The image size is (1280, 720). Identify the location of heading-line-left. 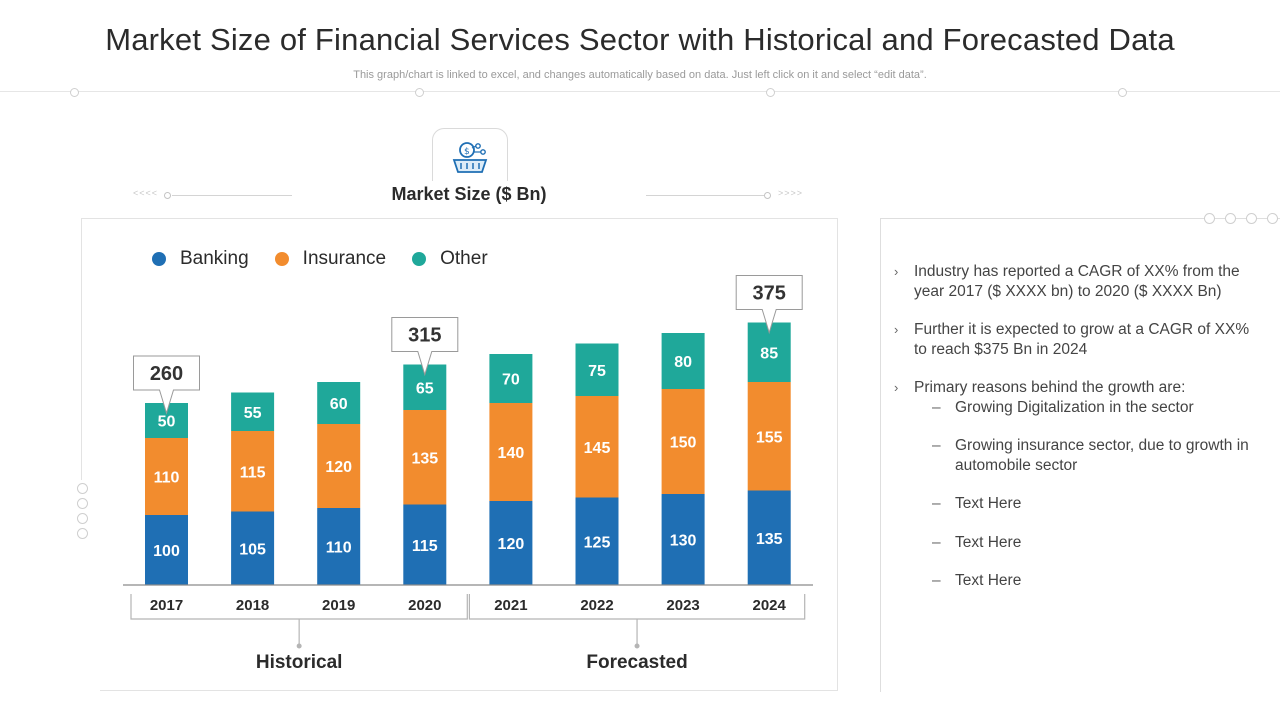
(232, 195).